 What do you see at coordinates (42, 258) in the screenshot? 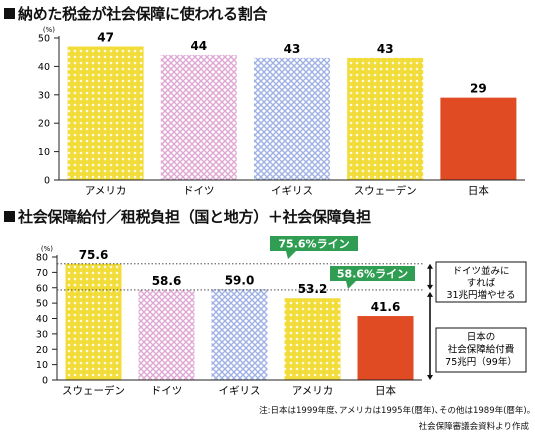
I see `y-tick-label: 80` at bounding box center [42, 258].